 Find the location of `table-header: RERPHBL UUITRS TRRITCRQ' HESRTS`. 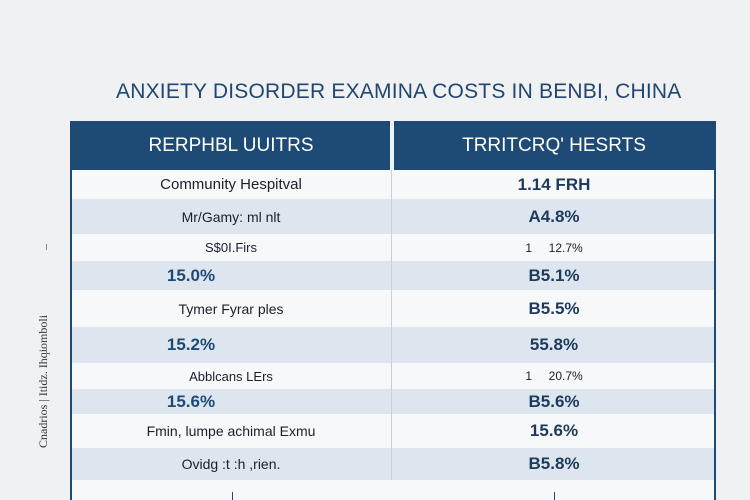

table-header: RERPHBL UUITRS TRRITCRQ' HESRTS is located at coordinates (393, 145).